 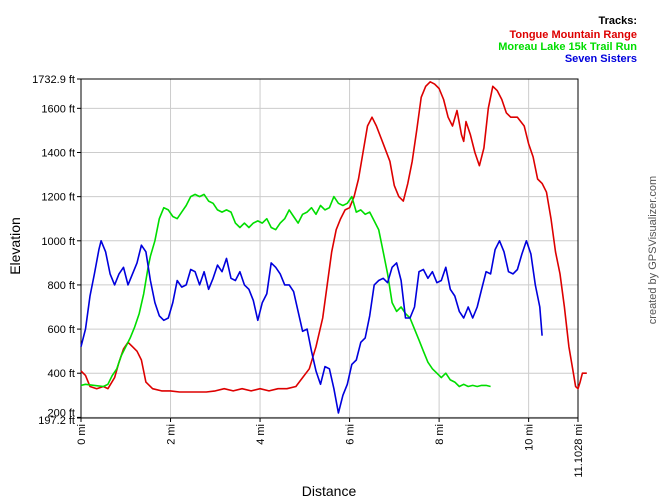 I want to click on y-tick-label: 400 ft, so click(x=61, y=374).